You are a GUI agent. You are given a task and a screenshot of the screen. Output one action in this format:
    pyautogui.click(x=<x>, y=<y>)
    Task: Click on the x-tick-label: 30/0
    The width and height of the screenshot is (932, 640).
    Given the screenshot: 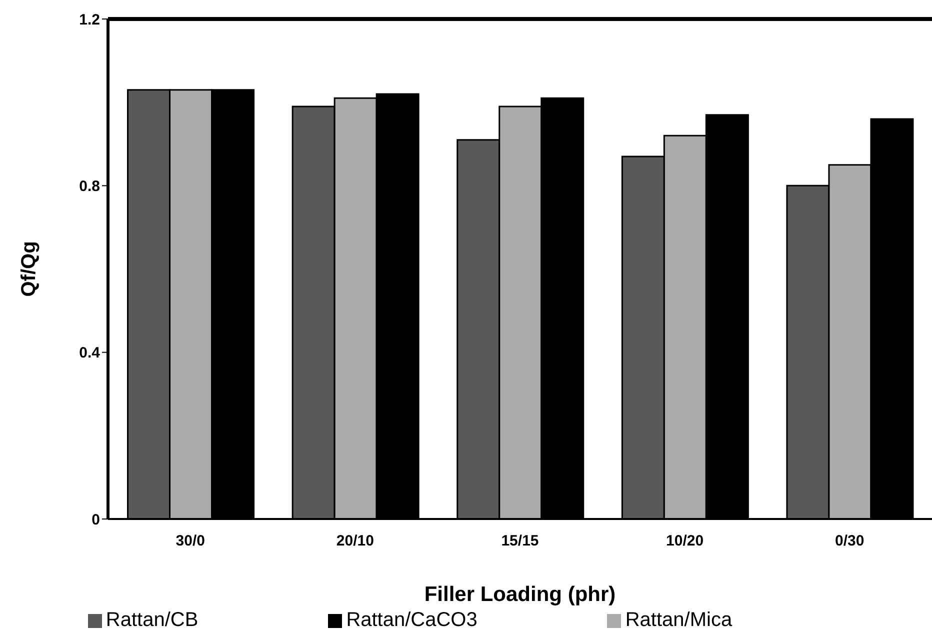 What is the action you would take?
    pyautogui.click(x=190, y=541)
    